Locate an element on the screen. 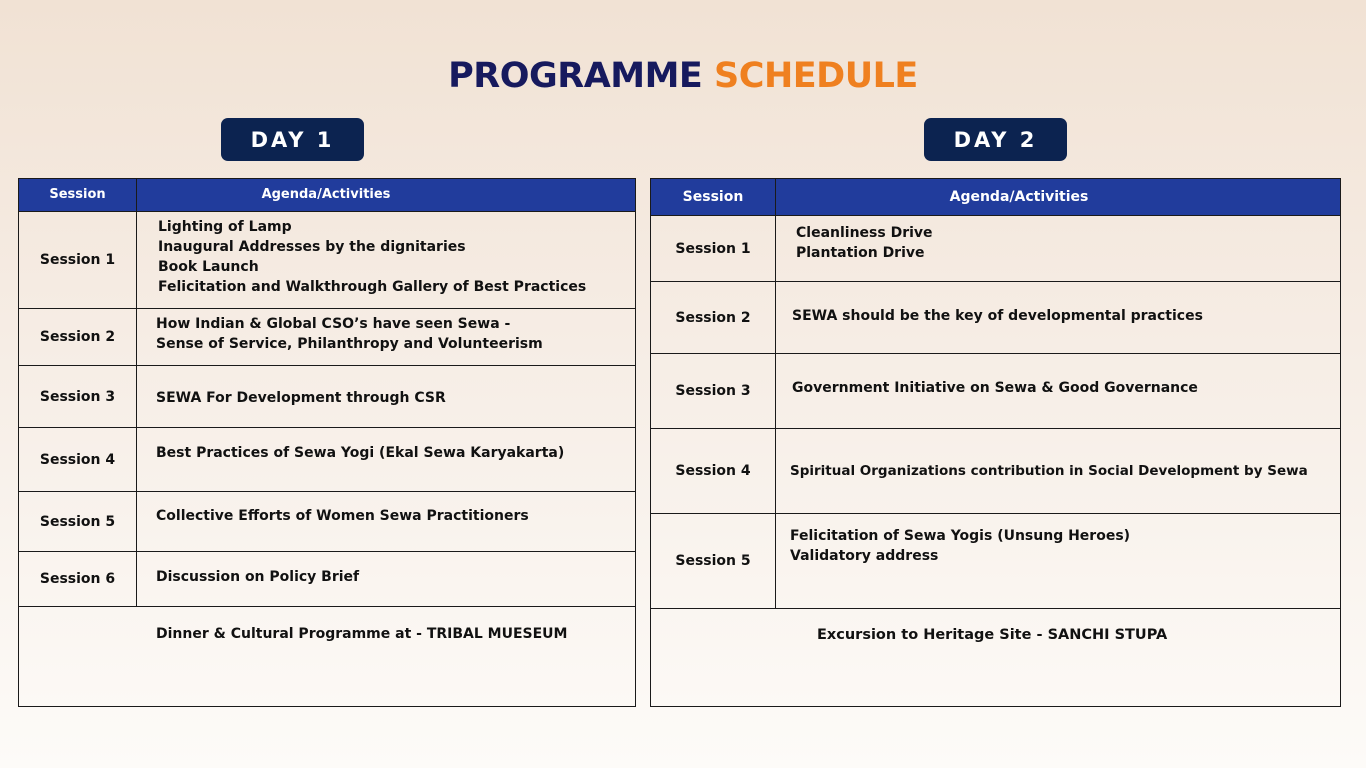  day-2-header-session: Session is located at coordinates (713, 197).